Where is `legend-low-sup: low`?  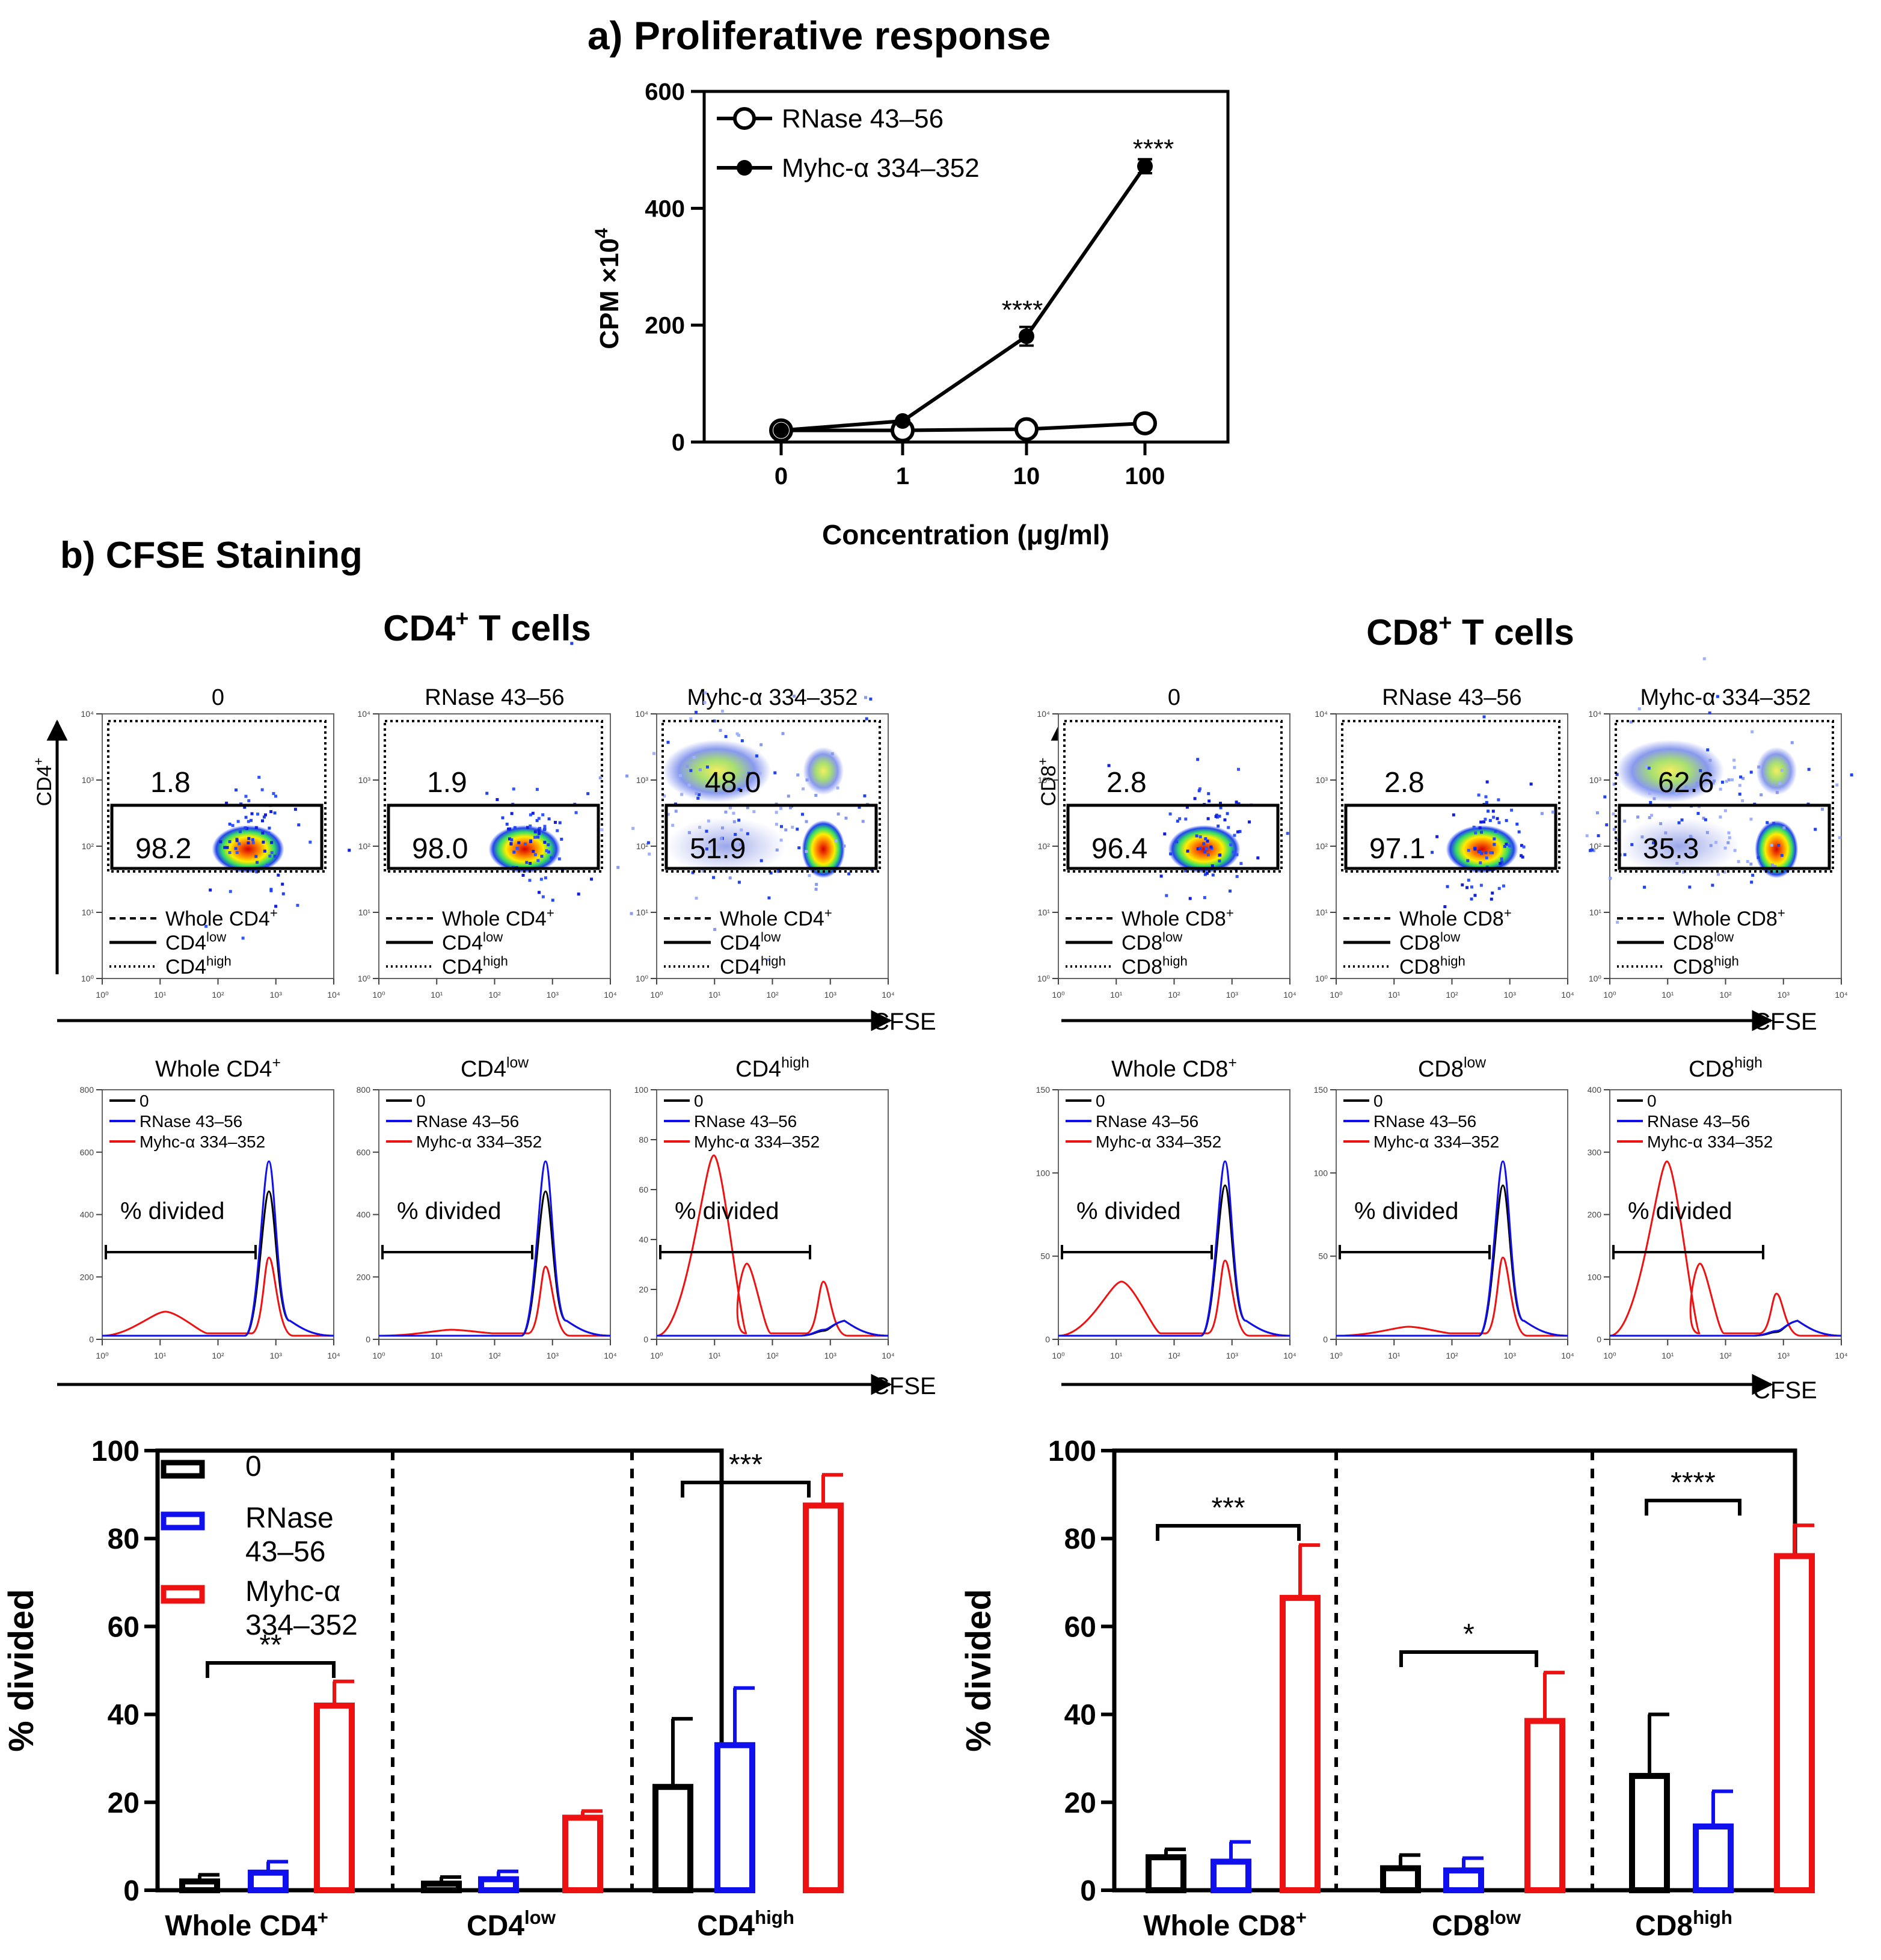 legend-low-sup: low is located at coordinates (1724, 936).